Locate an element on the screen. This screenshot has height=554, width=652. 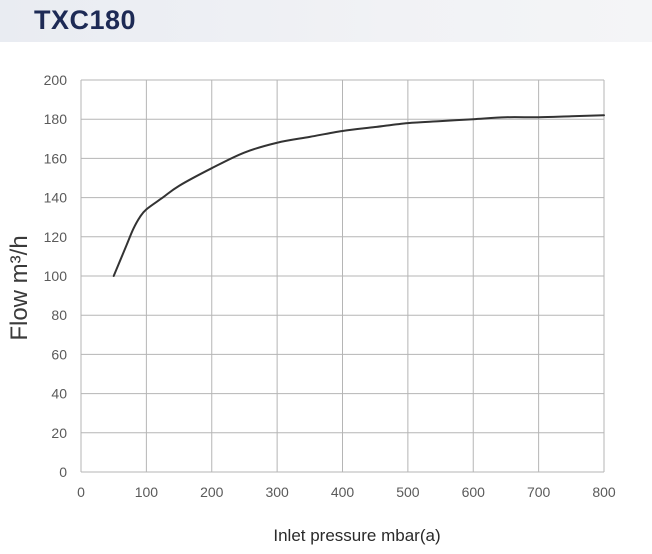
x-tick-label: 800 is located at coordinates (604, 492).